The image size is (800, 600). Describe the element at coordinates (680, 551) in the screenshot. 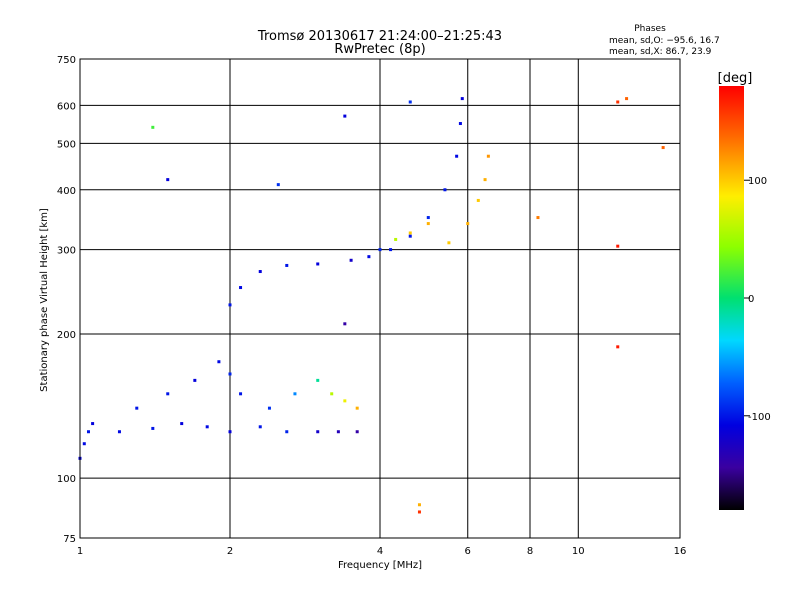

I see `x-tick-label: 16` at that location.